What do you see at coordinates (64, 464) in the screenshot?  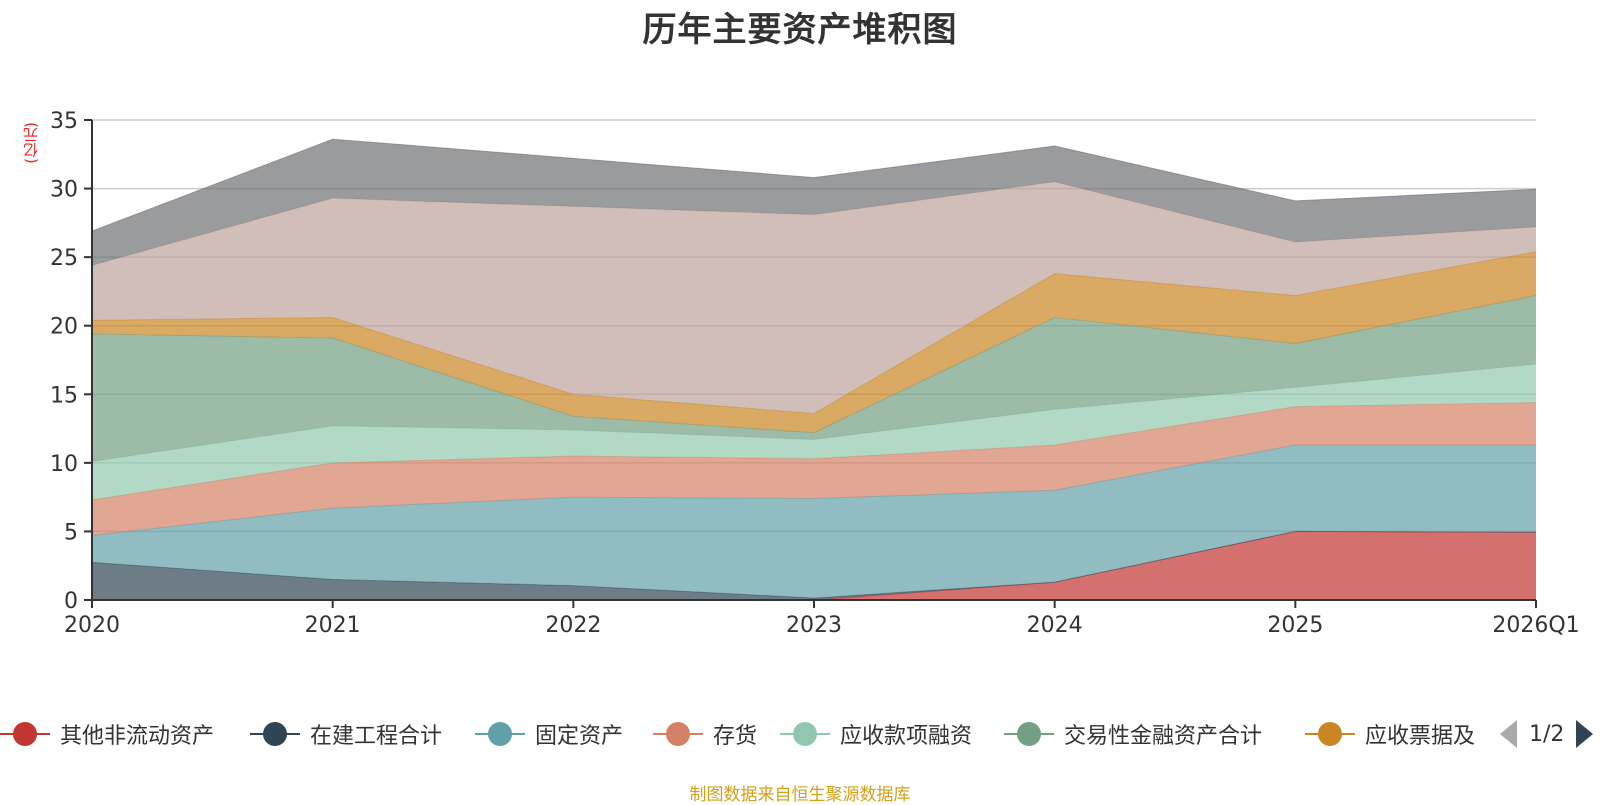 I see `y-tick-label: 10` at bounding box center [64, 464].